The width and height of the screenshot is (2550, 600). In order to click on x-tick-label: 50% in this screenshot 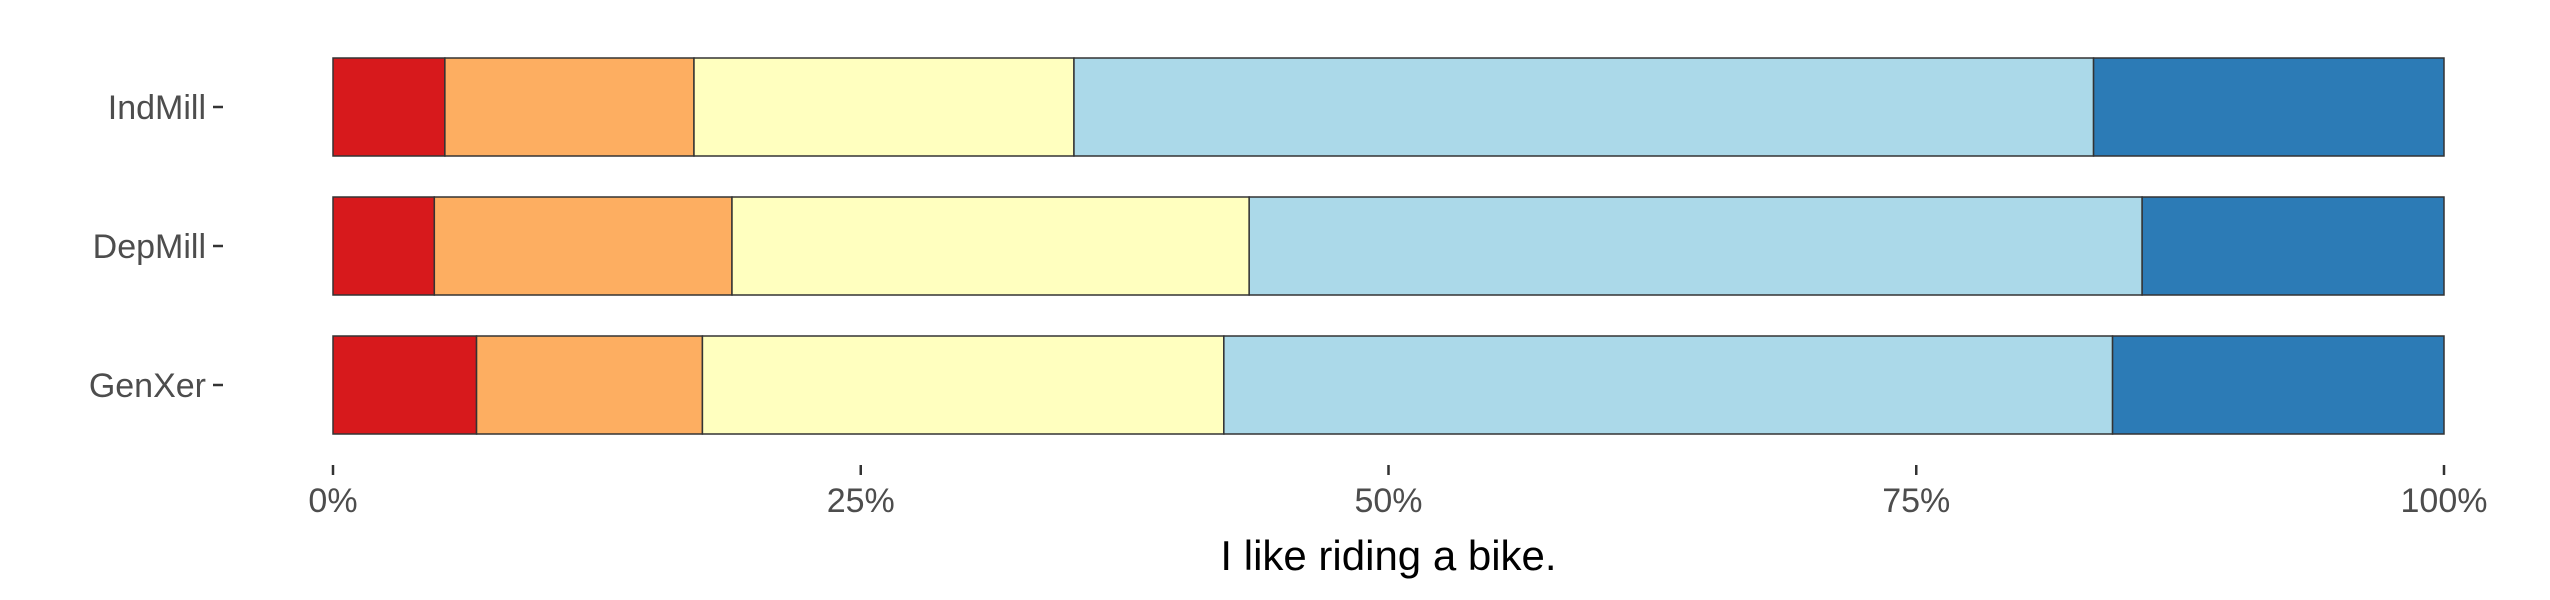, I will do `click(1388, 501)`.